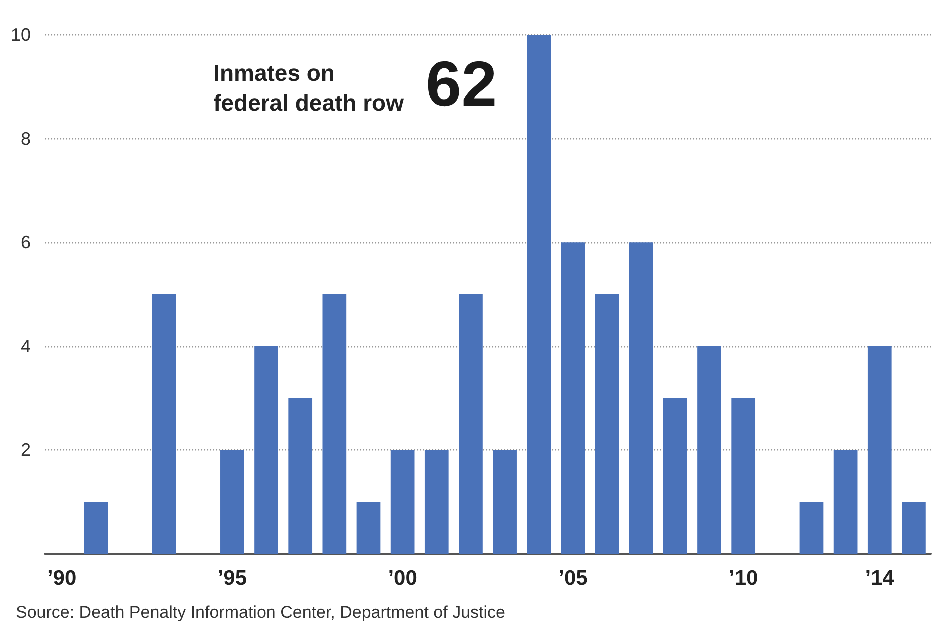 The image size is (942, 640). I want to click on source-note: Source: Death Penalty Information Center, Department of Justice, so click(261, 612).